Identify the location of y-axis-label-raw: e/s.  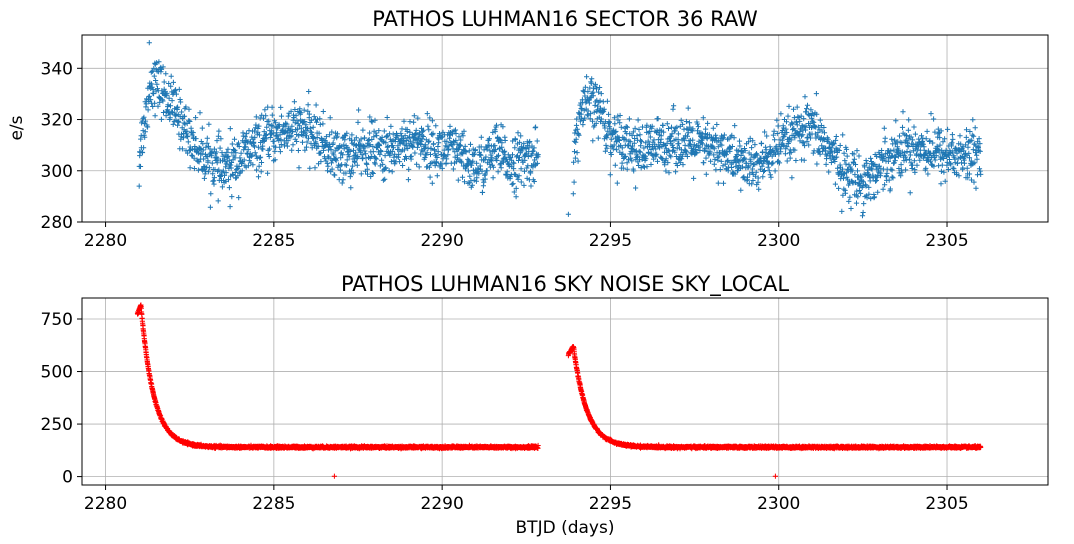
(17, 127).